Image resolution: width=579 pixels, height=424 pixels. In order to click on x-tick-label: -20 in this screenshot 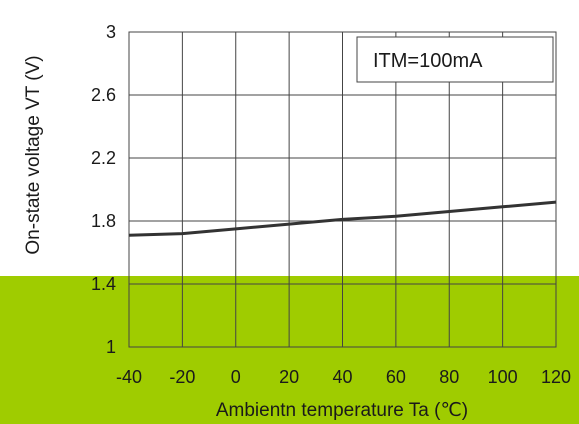, I will do `click(182, 377)`.